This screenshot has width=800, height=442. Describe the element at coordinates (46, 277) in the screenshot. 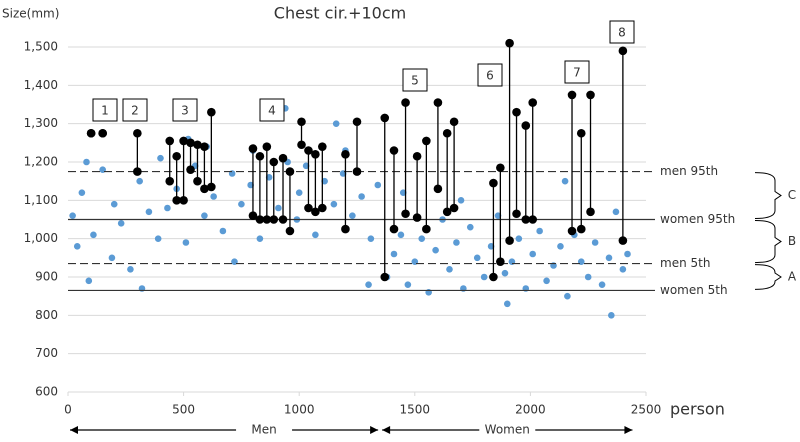

I see `y-tick-label: 900` at that location.